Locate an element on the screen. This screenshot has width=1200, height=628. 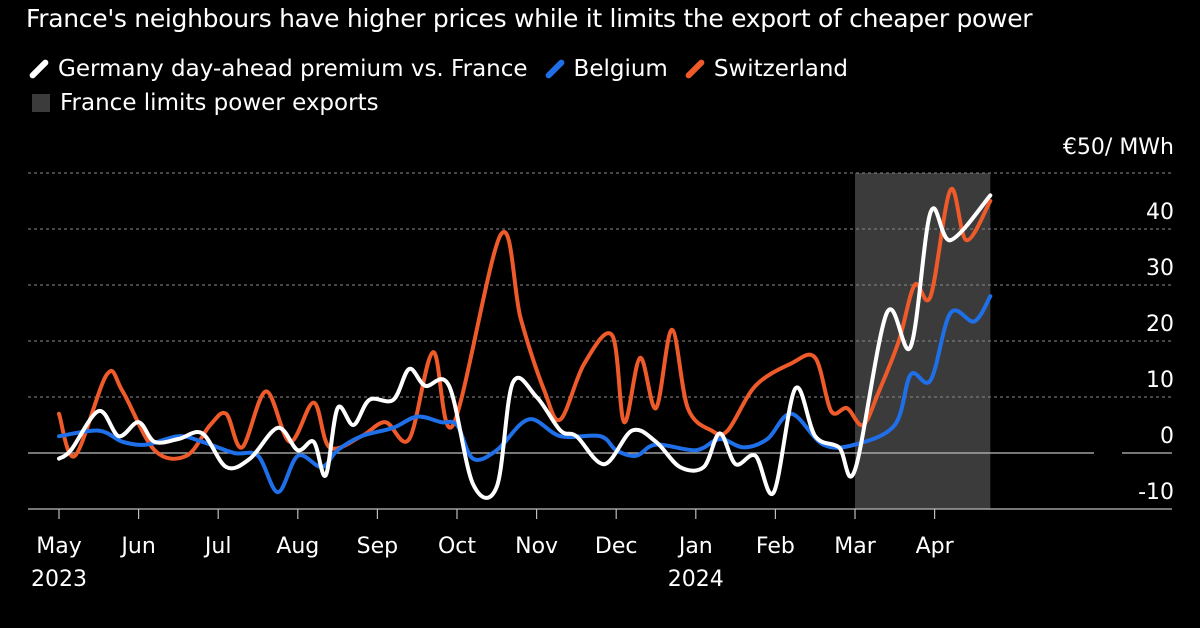
legend-label-switzerland: Switzerland is located at coordinates (781, 69).